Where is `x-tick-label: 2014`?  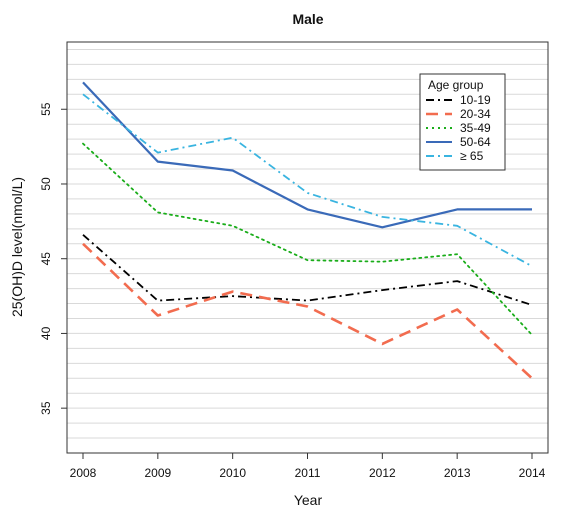
x-tick-label: 2014 is located at coordinates (532, 473).